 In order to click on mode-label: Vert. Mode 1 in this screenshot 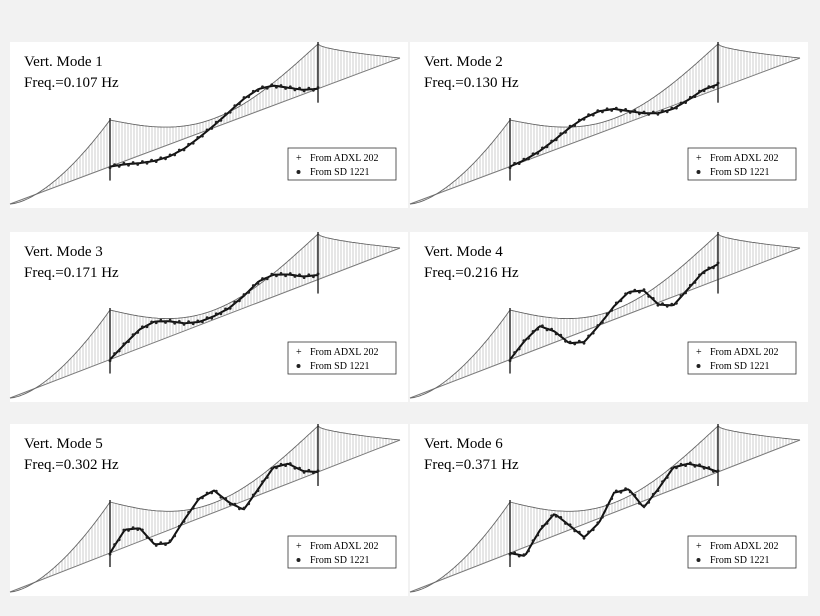, I will do `click(63, 62)`.